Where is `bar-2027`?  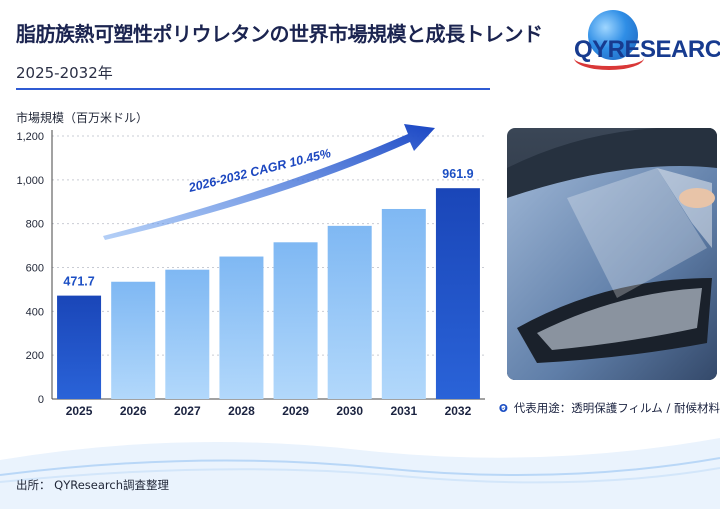 bar-2027 is located at coordinates (187, 334).